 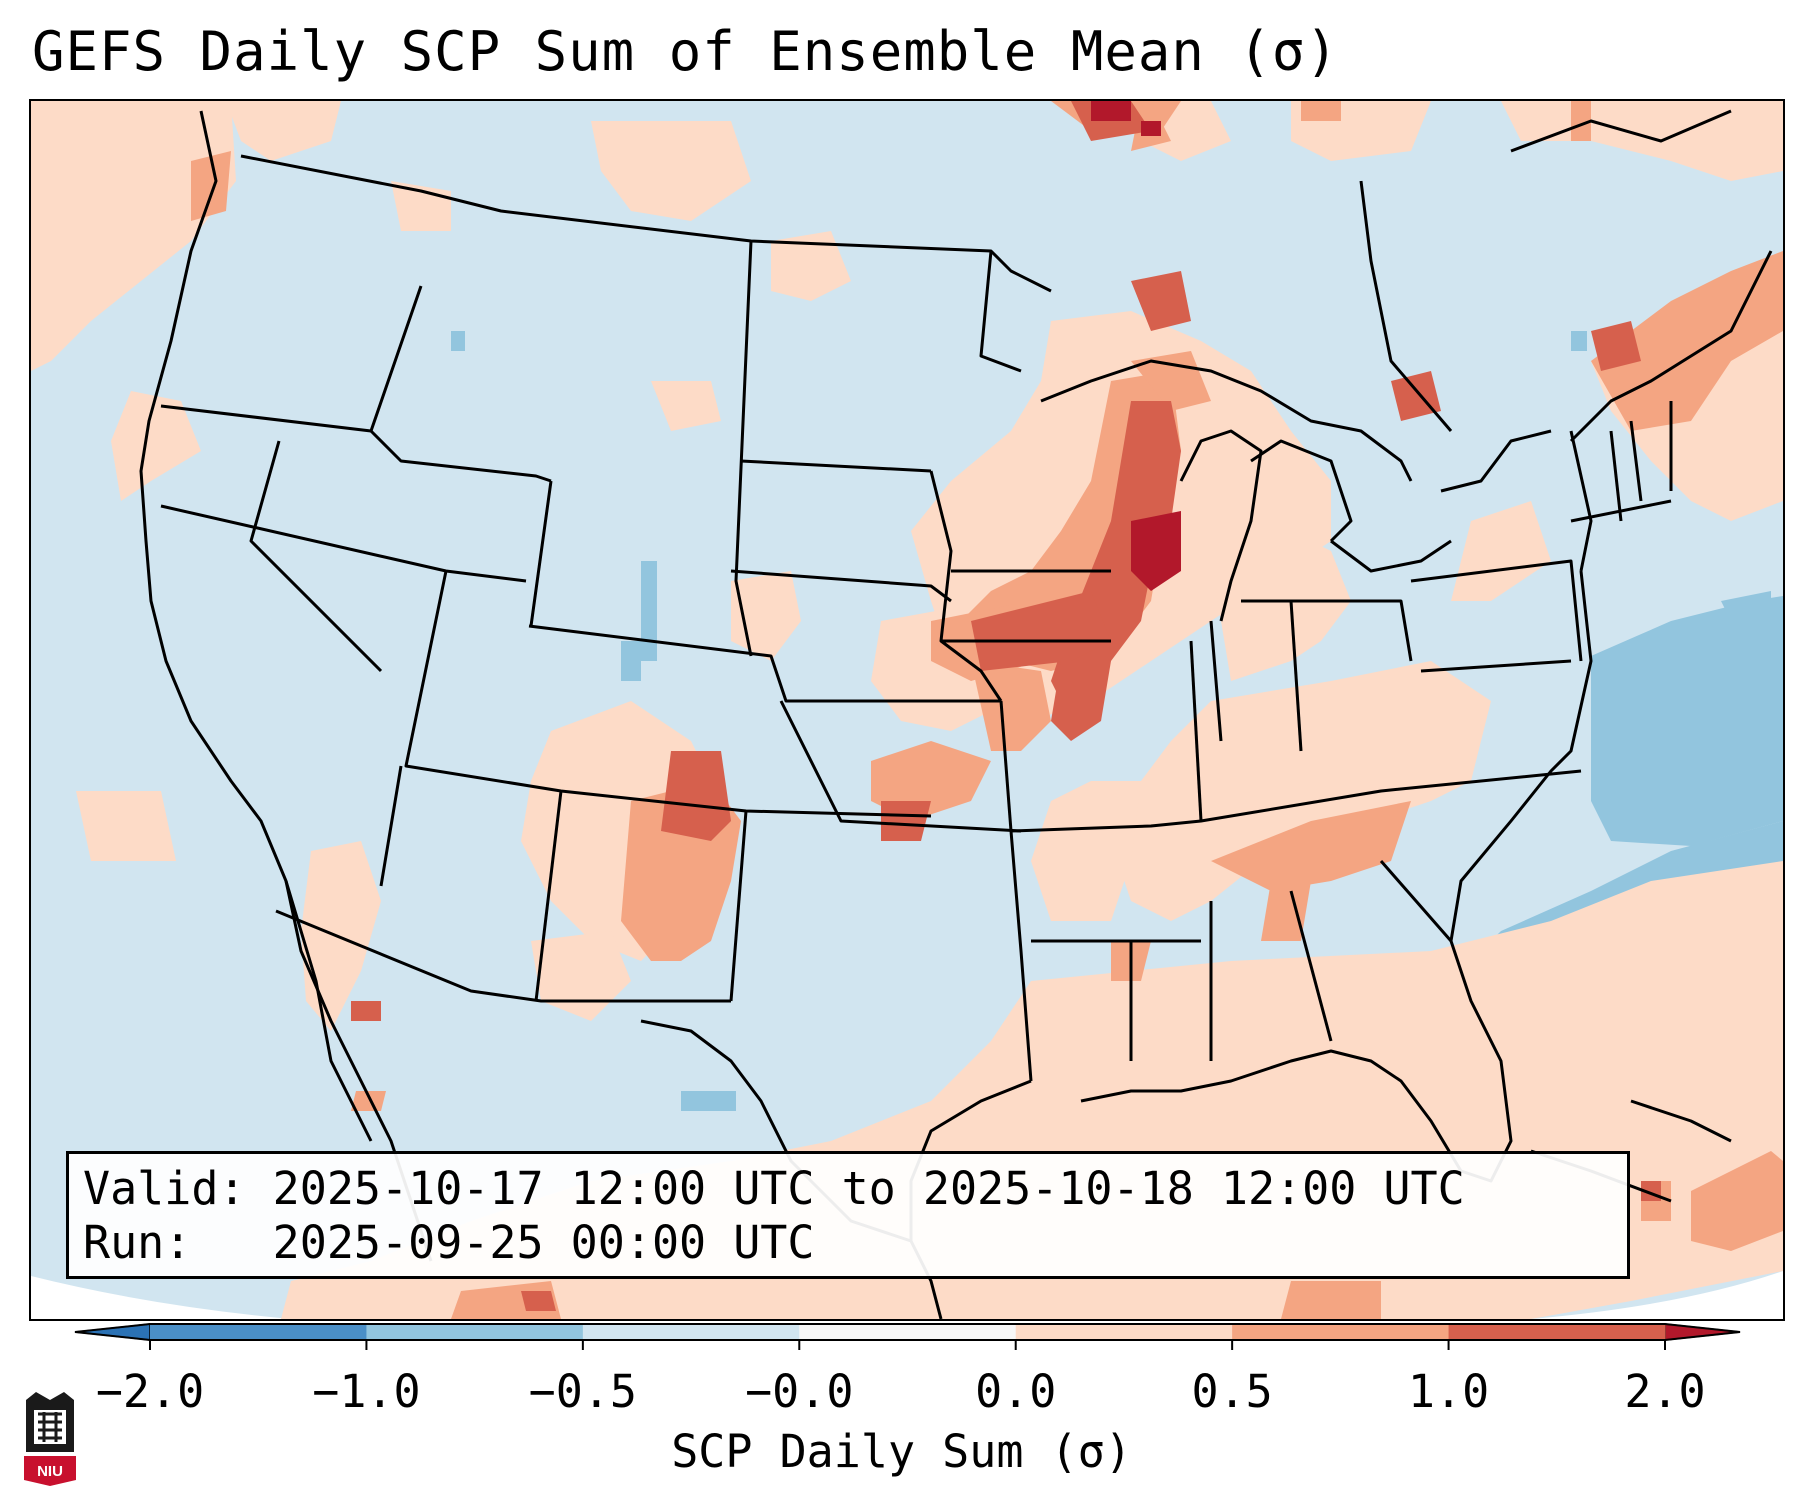 I want to click on colorbar-tick-label: 0.0, so click(x=1016, y=1391).